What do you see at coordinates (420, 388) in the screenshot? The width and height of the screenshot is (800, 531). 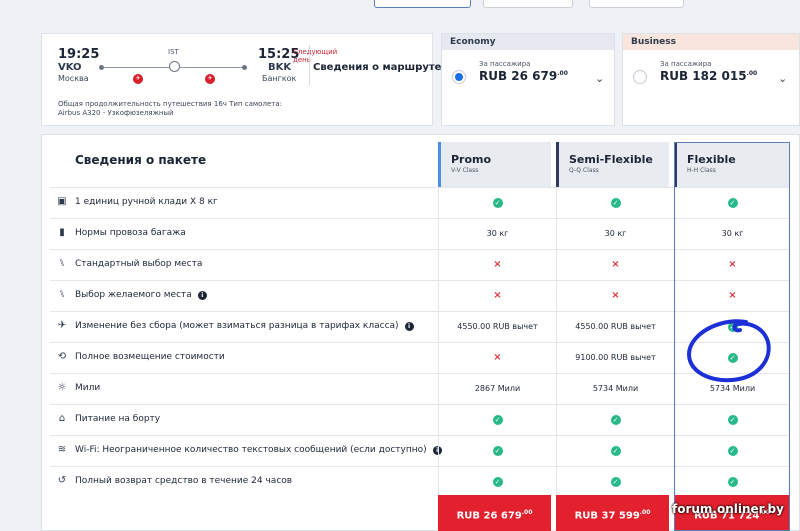 I see `table-row: ☼ Мили 2867 Мили 5734 Мили 5734 Мили` at bounding box center [420, 388].